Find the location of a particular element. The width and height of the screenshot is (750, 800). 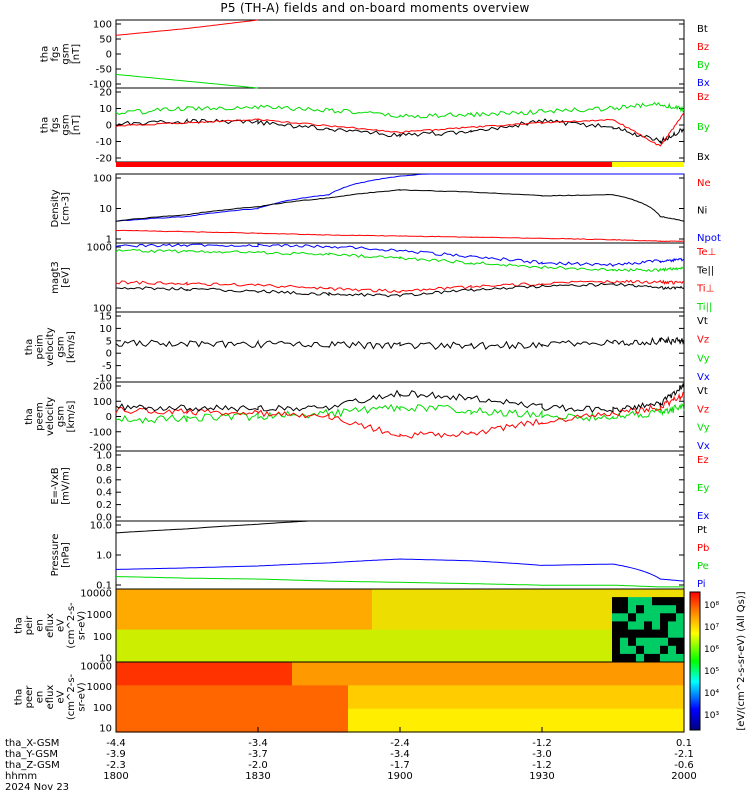

y-axis-label: eflux is located at coordinates (50, 625).